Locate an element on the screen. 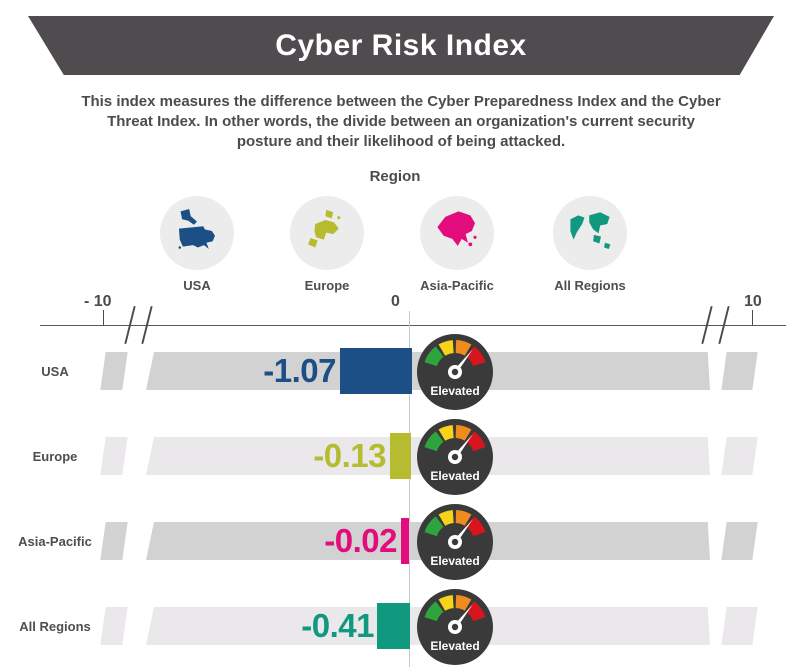 This screenshot has height=667, width=801. risk-gauge-all-regions: Elevated is located at coordinates (455, 627).